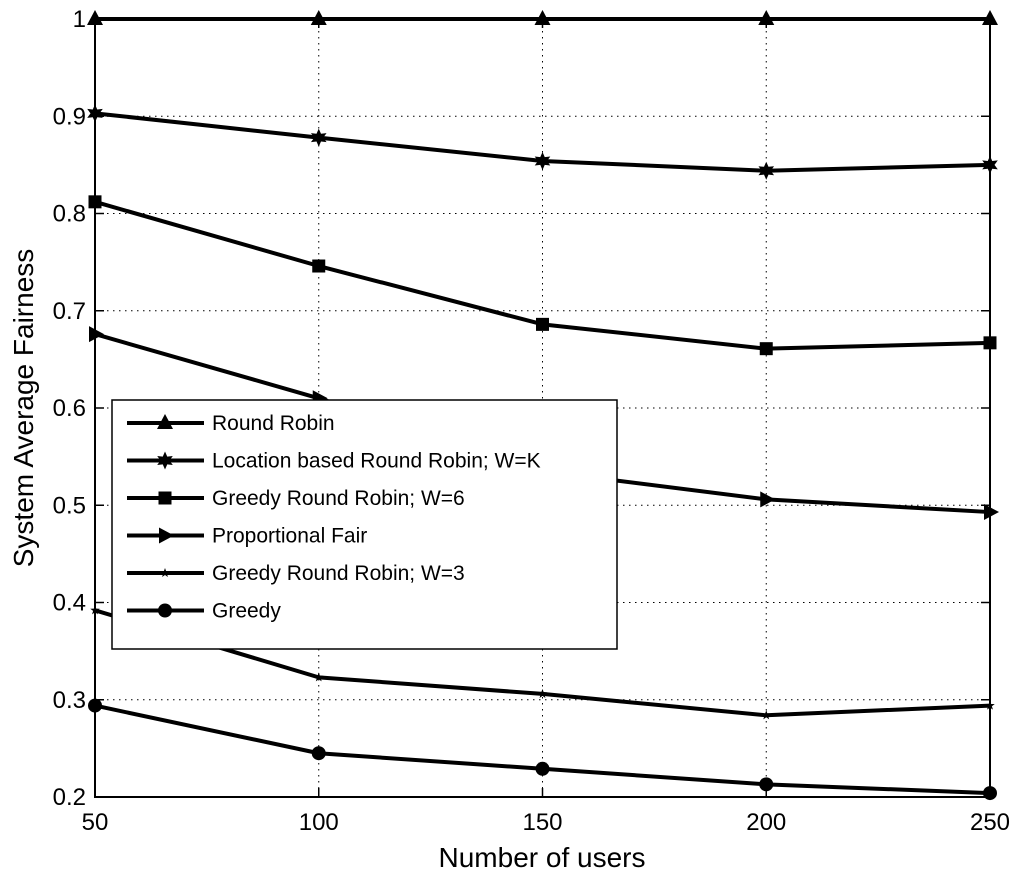  What do you see at coordinates (95, 822) in the screenshot?
I see `x-tick-label: 50` at bounding box center [95, 822].